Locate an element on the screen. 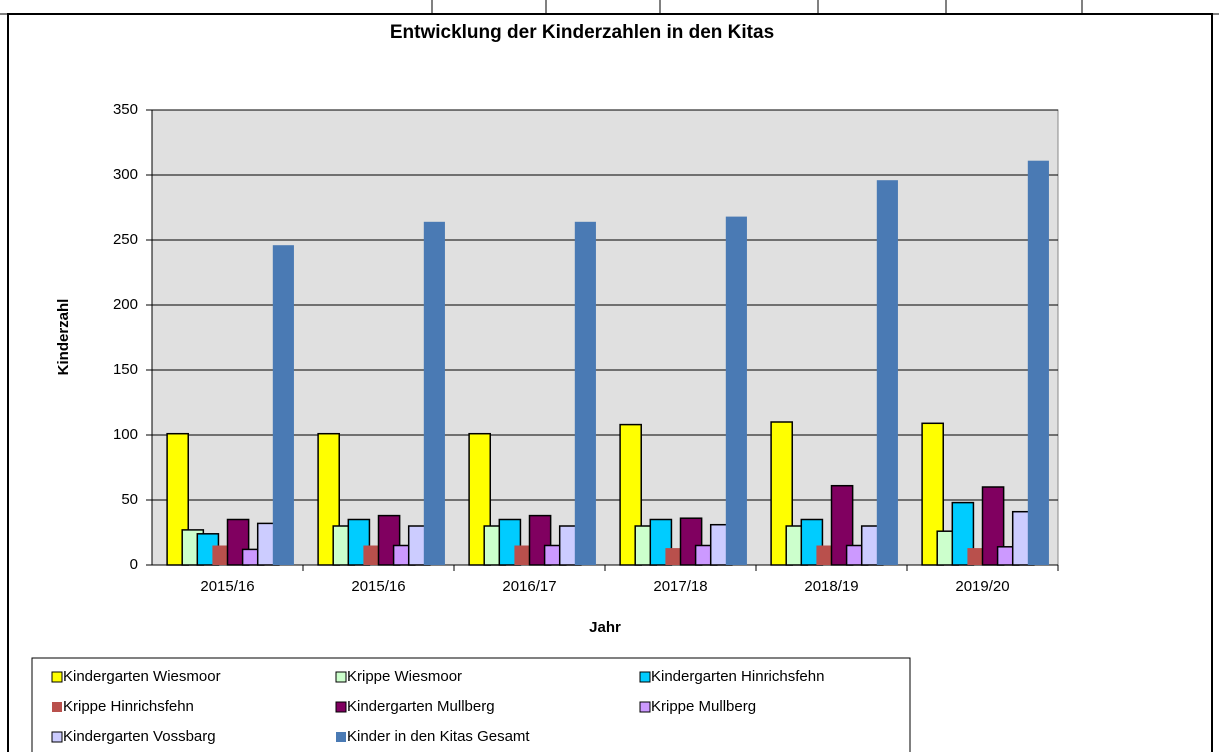 This screenshot has width=1219, height=752. legend-label: Kindergarten Wiesmoor is located at coordinates (142, 676).